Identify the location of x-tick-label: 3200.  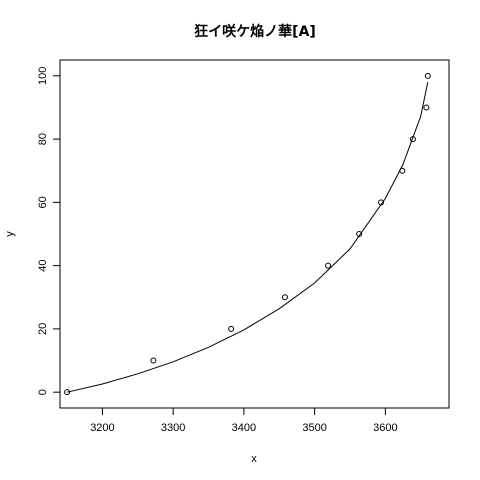
(102, 428).